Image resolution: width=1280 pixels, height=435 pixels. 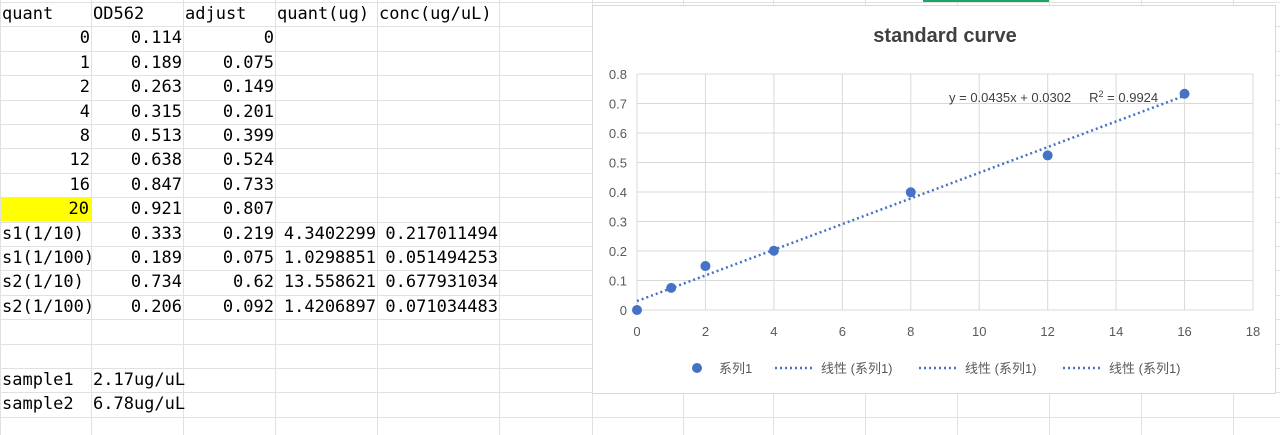 What do you see at coordinates (435, 14) in the screenshot?
I see `column-header: conc(ug/uL)` at bounding box center [435, 14].